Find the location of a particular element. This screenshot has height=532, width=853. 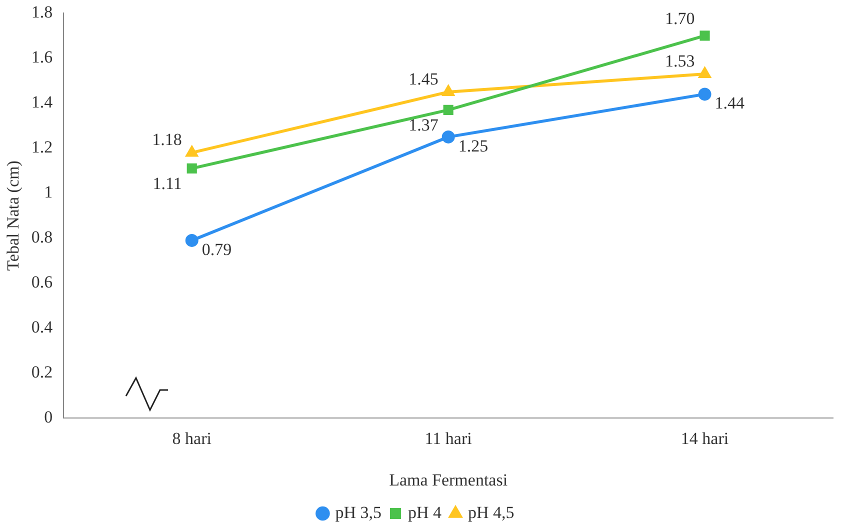

data-label: 1.53 is located at coordinates (680, 60).